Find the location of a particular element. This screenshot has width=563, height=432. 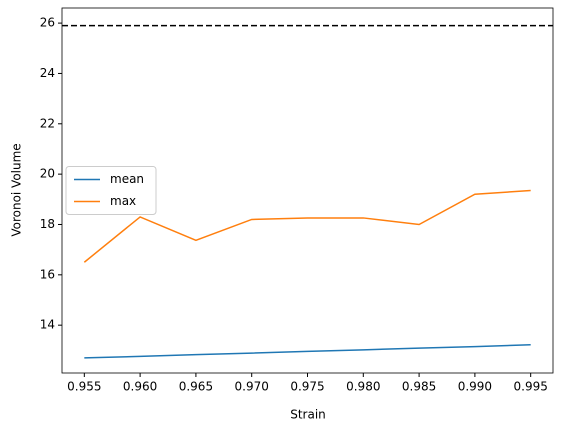

legend-label: mean is located at coordinates (127, 179).